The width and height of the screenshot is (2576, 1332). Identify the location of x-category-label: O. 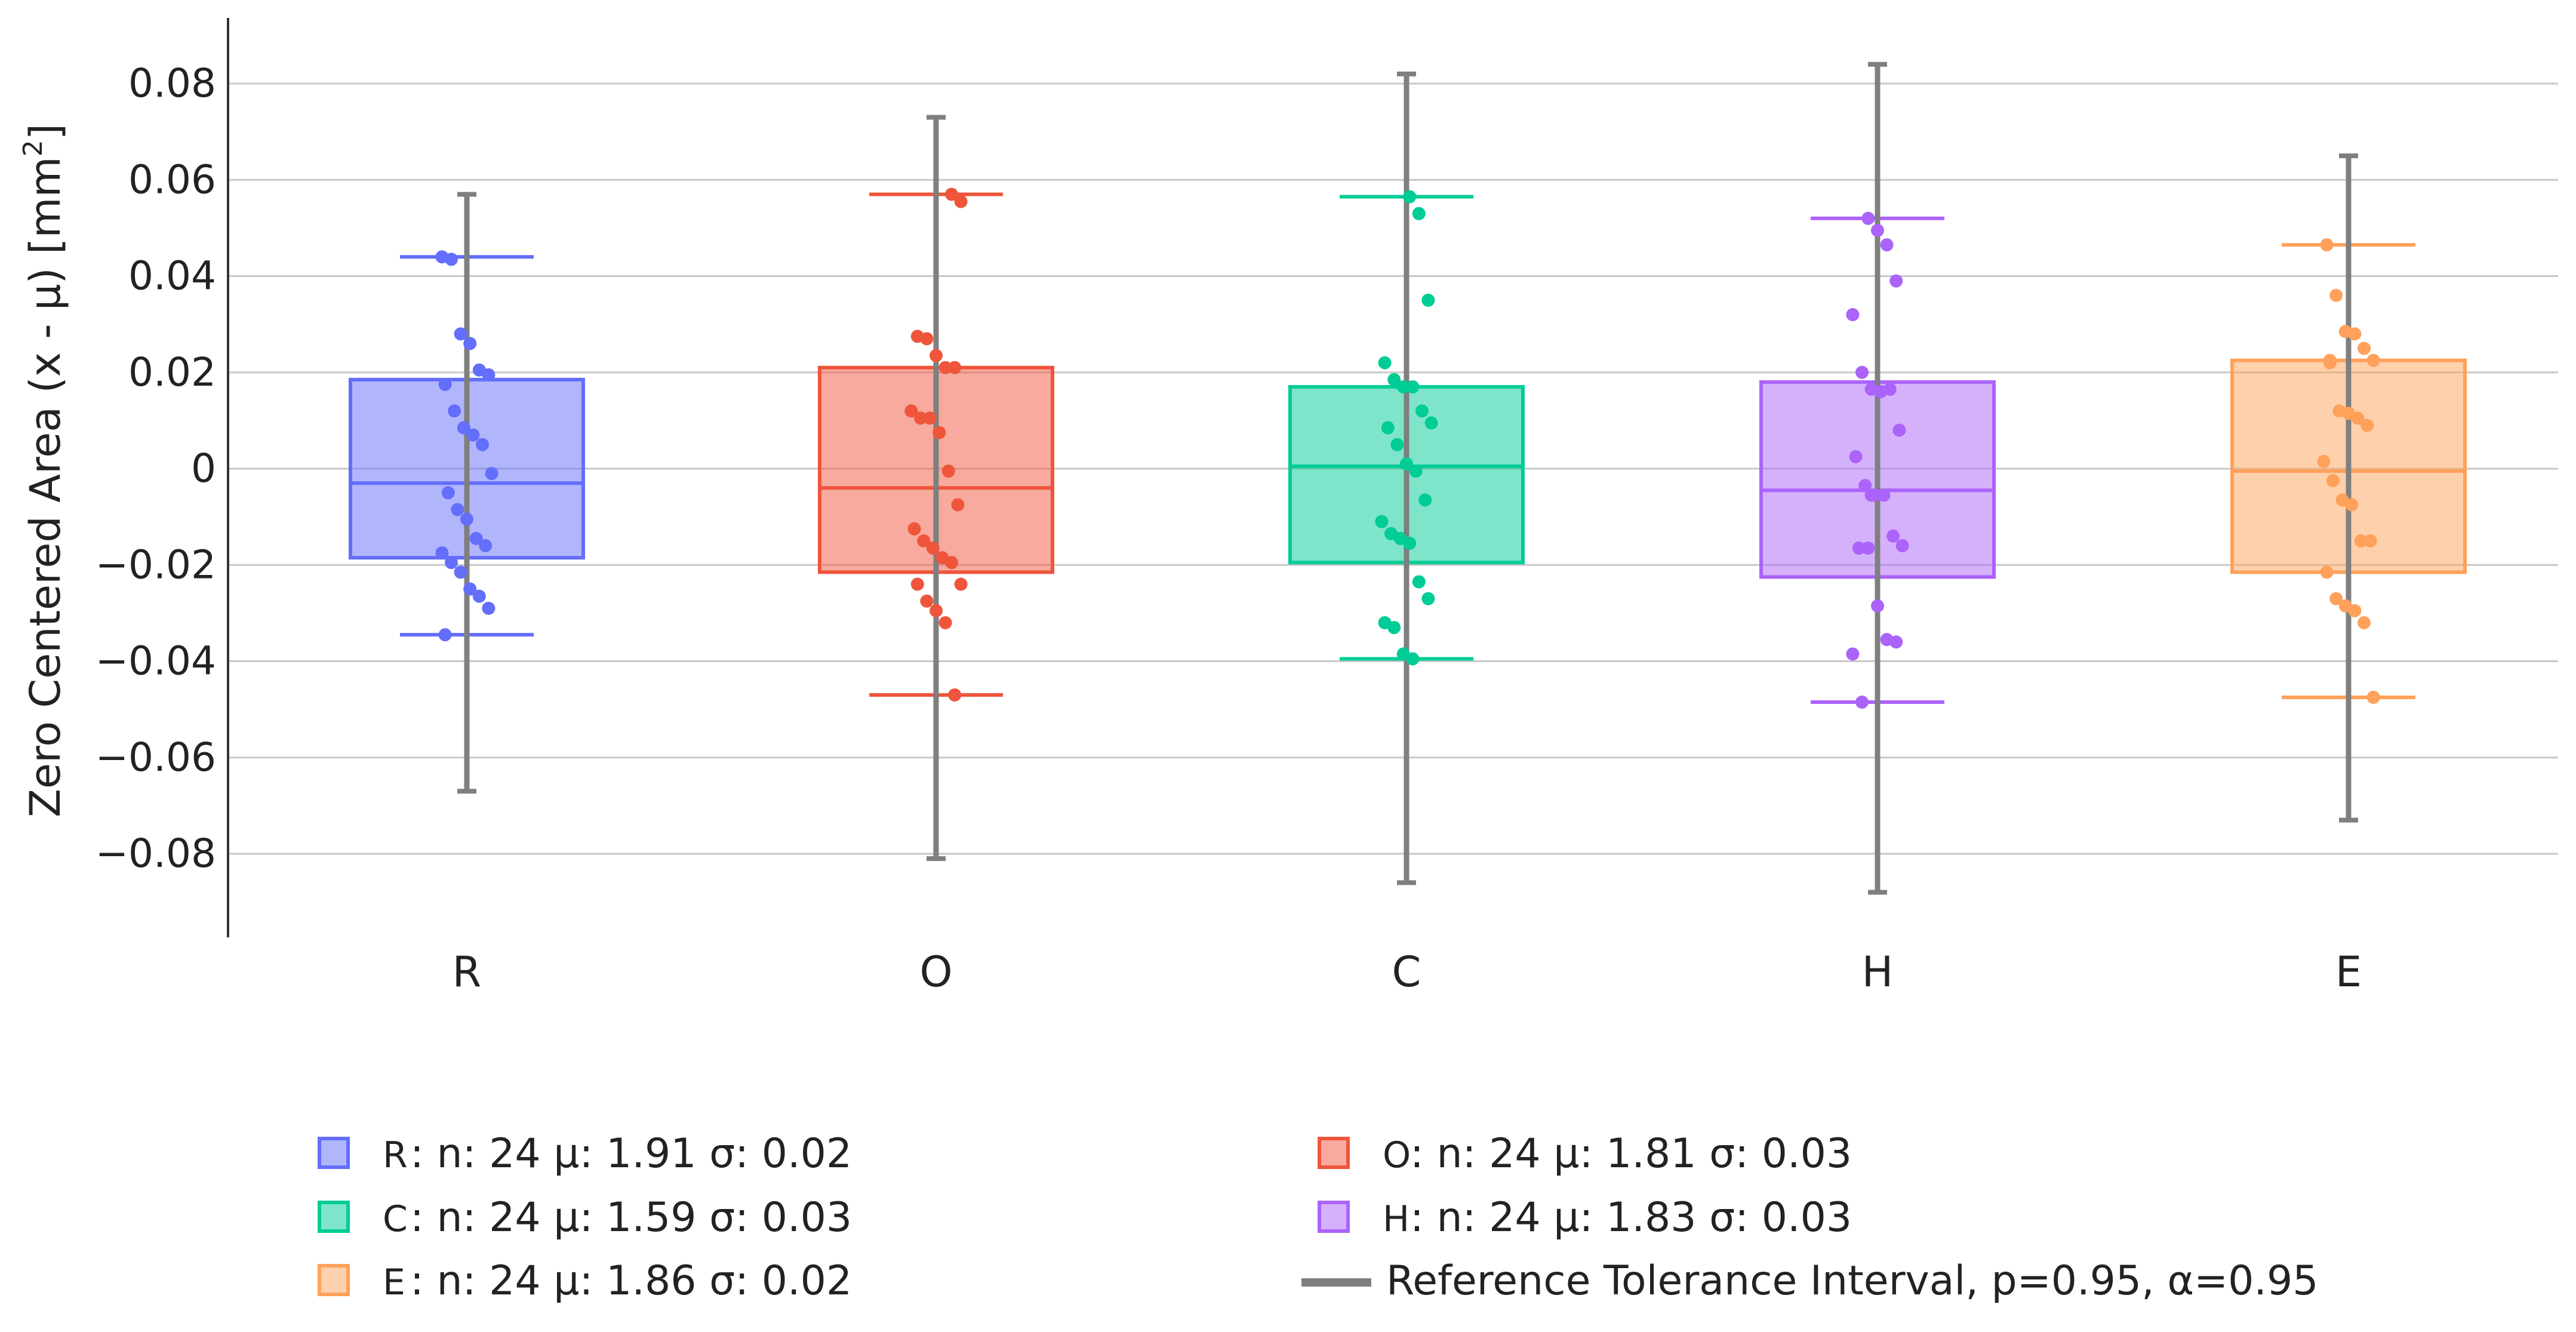
(935, 972).